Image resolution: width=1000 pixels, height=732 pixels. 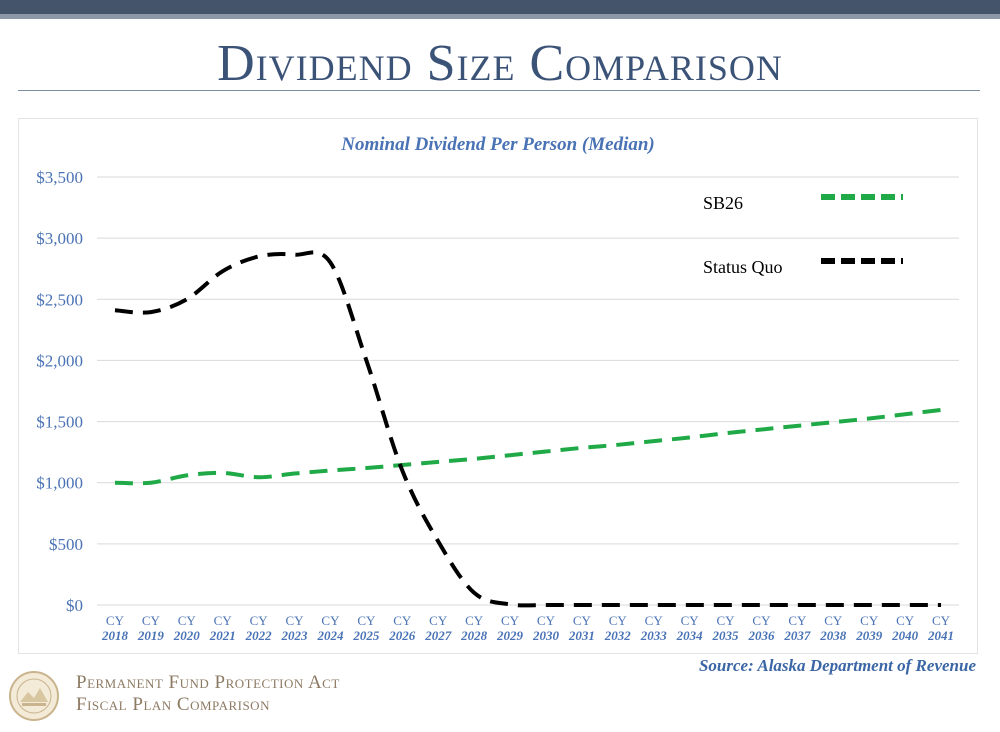 I want to click on slide-title: Dividend Size Comparison, so click(x=500, y=63).